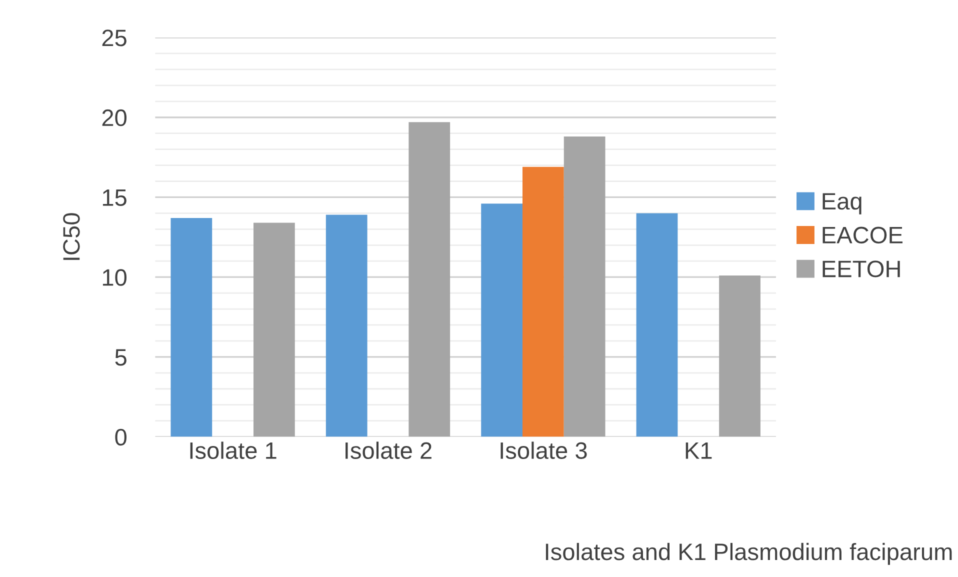 This screenshot has height=577, width=958. Describe the element at coordinates (120, 437) in the screenshot. I see `y-tick-label: 0` at that location.